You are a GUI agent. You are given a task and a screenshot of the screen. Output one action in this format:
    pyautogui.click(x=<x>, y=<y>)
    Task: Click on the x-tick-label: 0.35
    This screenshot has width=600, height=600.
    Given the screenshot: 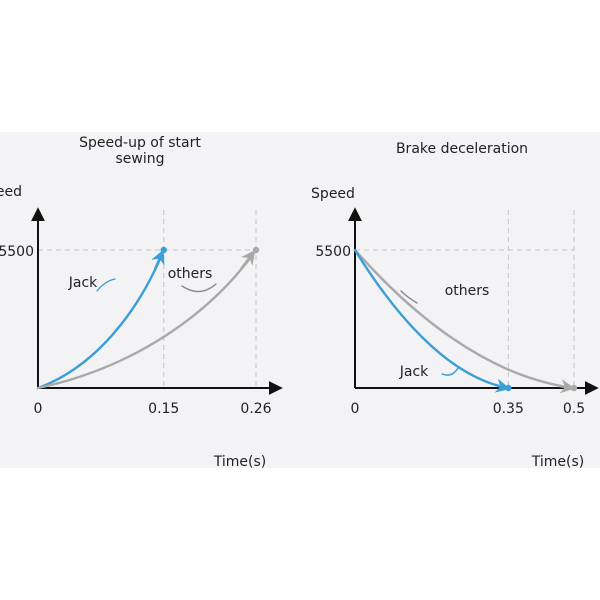 What is the action you would take?
    pyautogui.click(x=508, y=409)
    